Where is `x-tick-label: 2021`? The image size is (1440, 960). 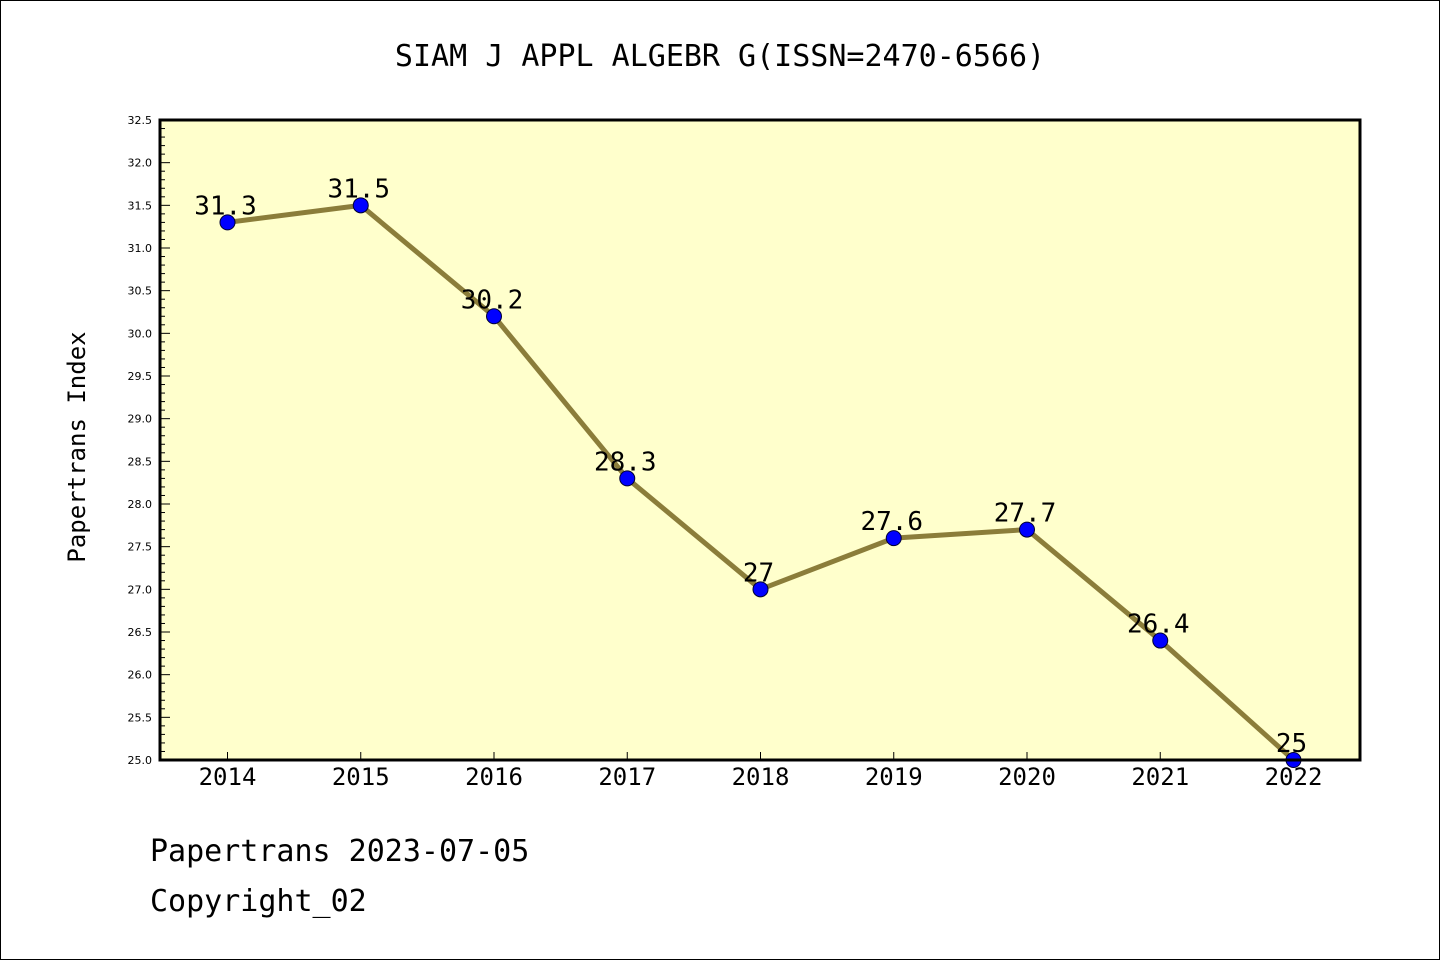
x-tick-label: 2021 is located at coordinates (1160, 777).